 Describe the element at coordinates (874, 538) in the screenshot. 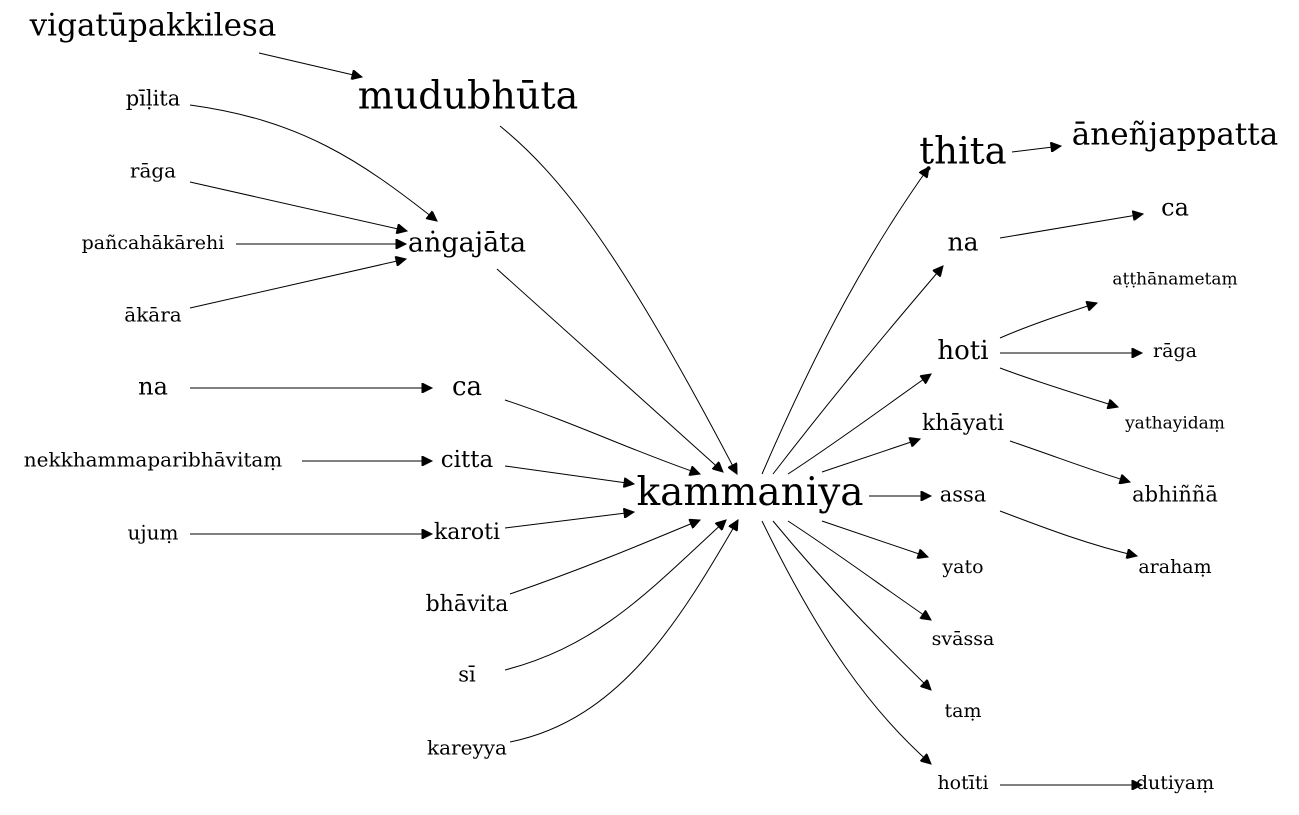

I see `edge-kammaniya-yato` at that location.